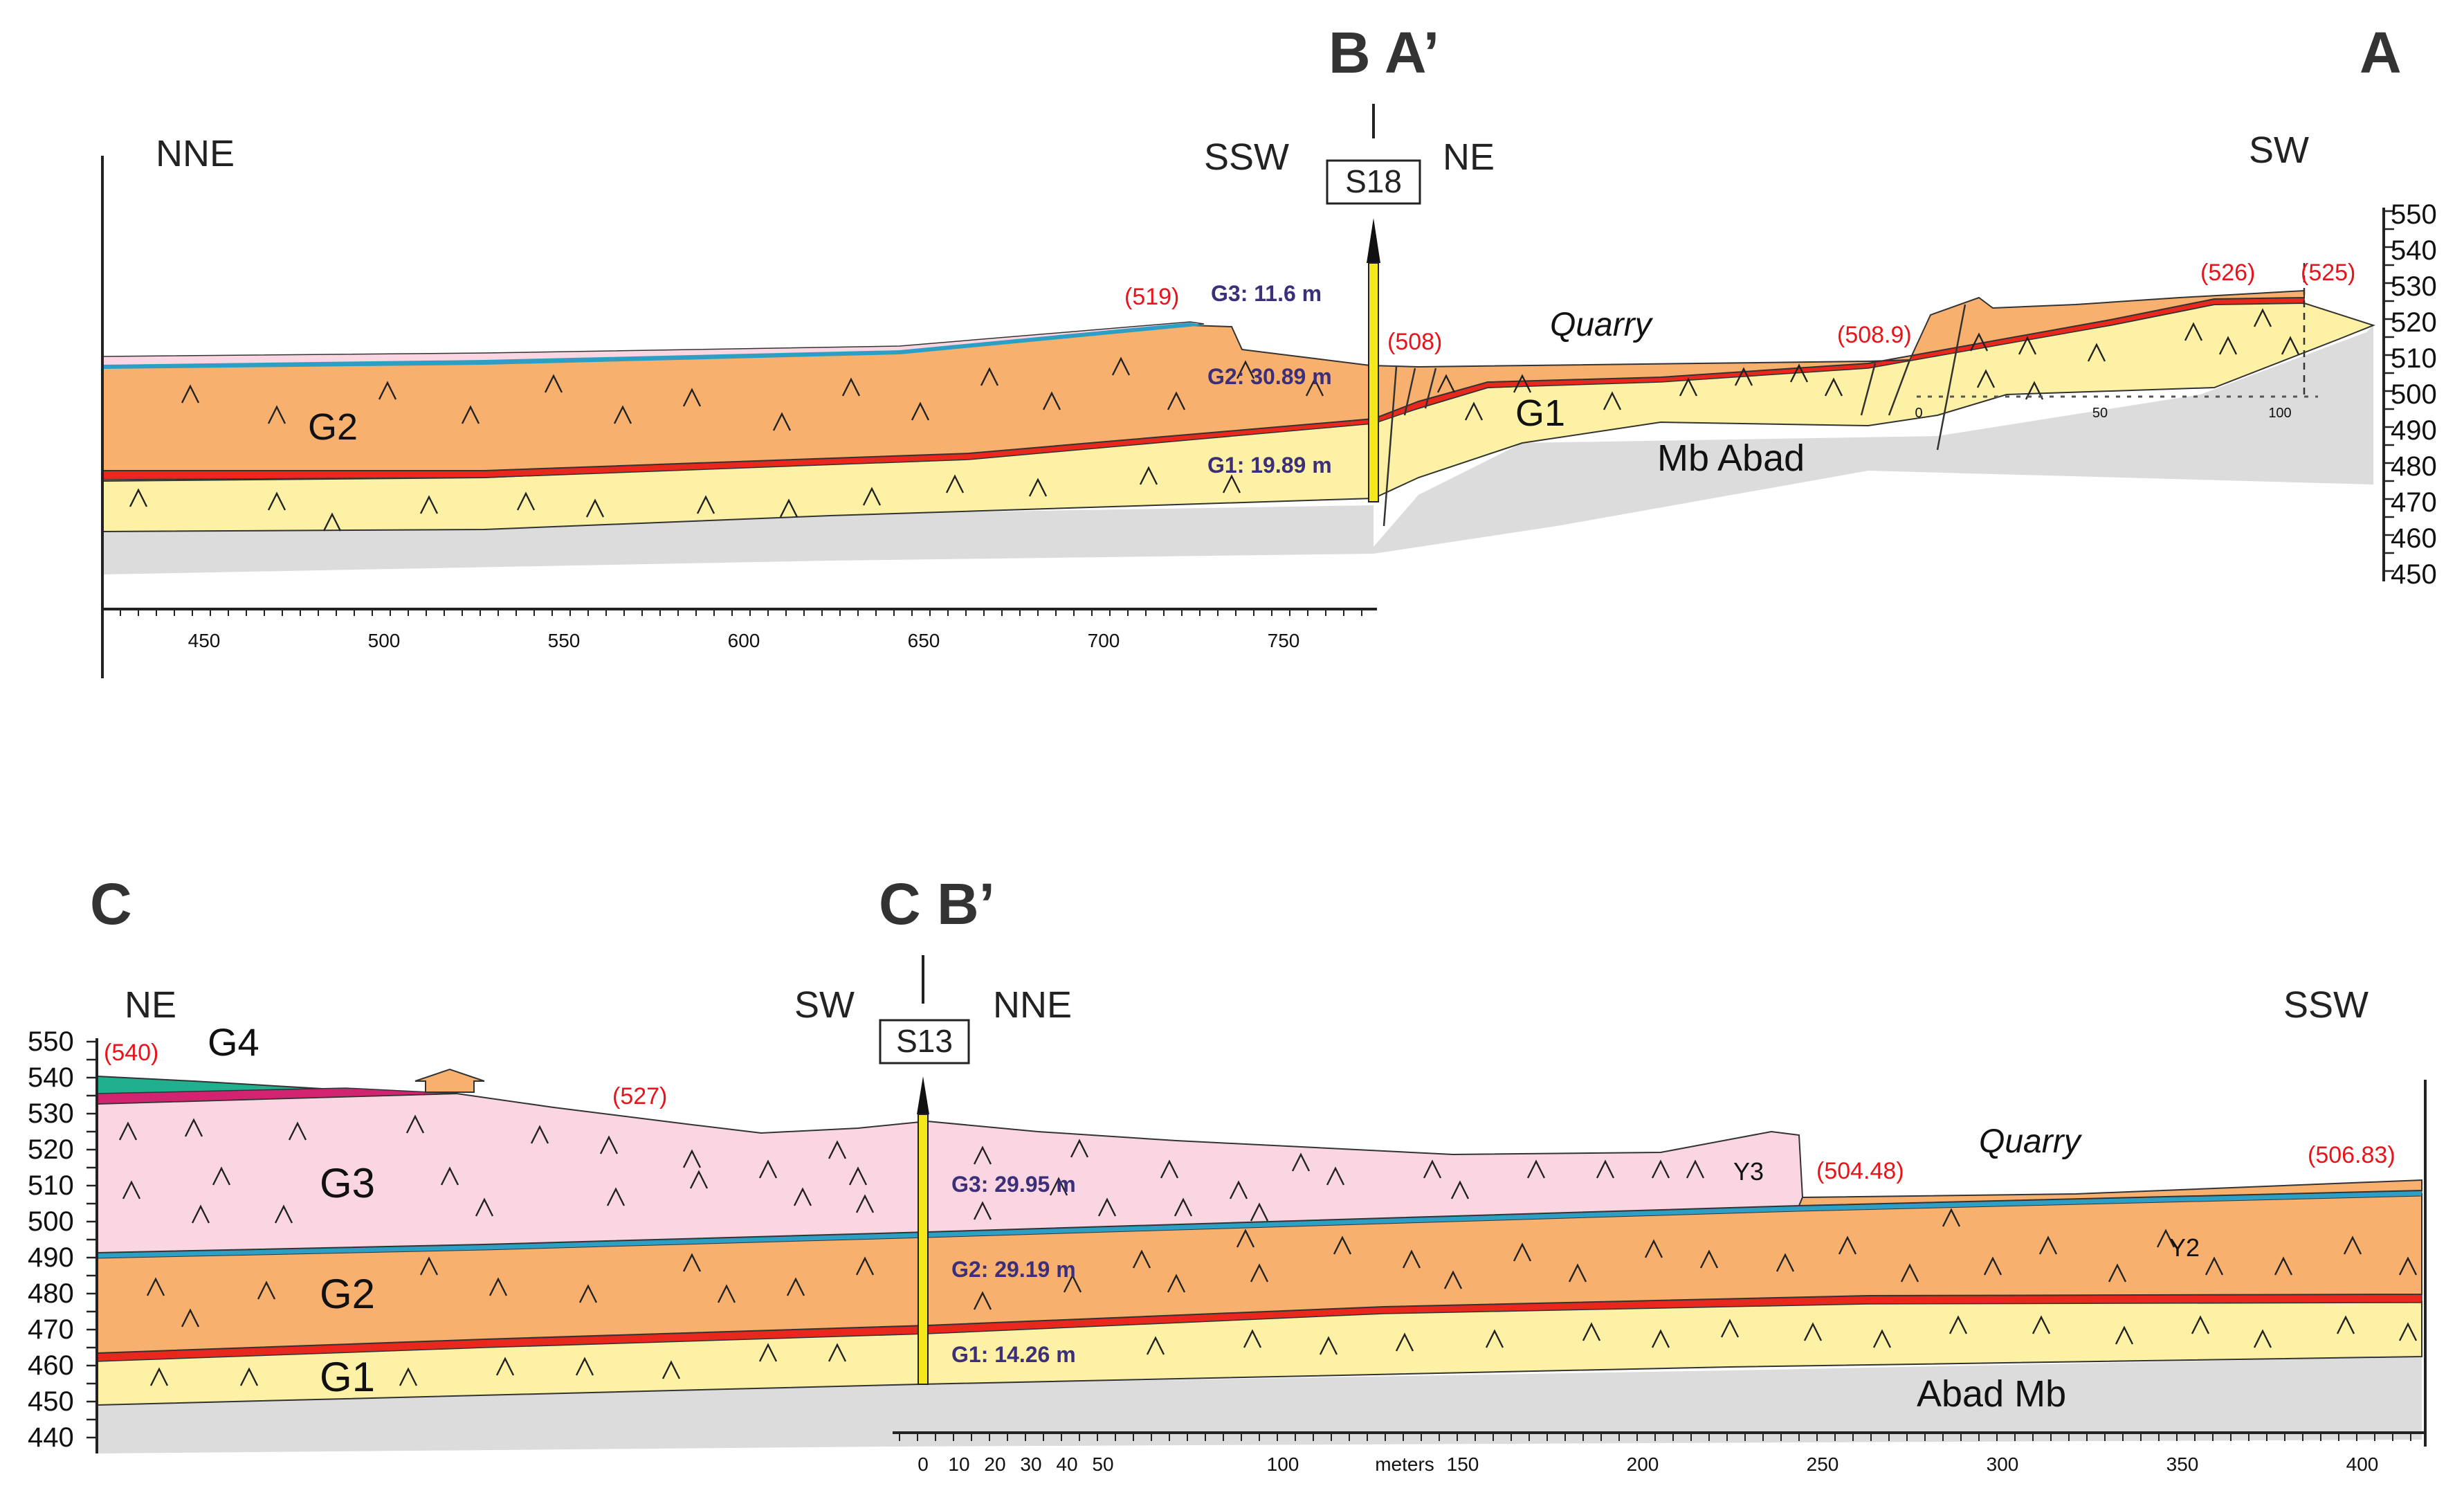 Image resolution: width=2464 pixels, height=1495 pixels. I want to click on bottom-y-tick: 510, so click(51, 1185).